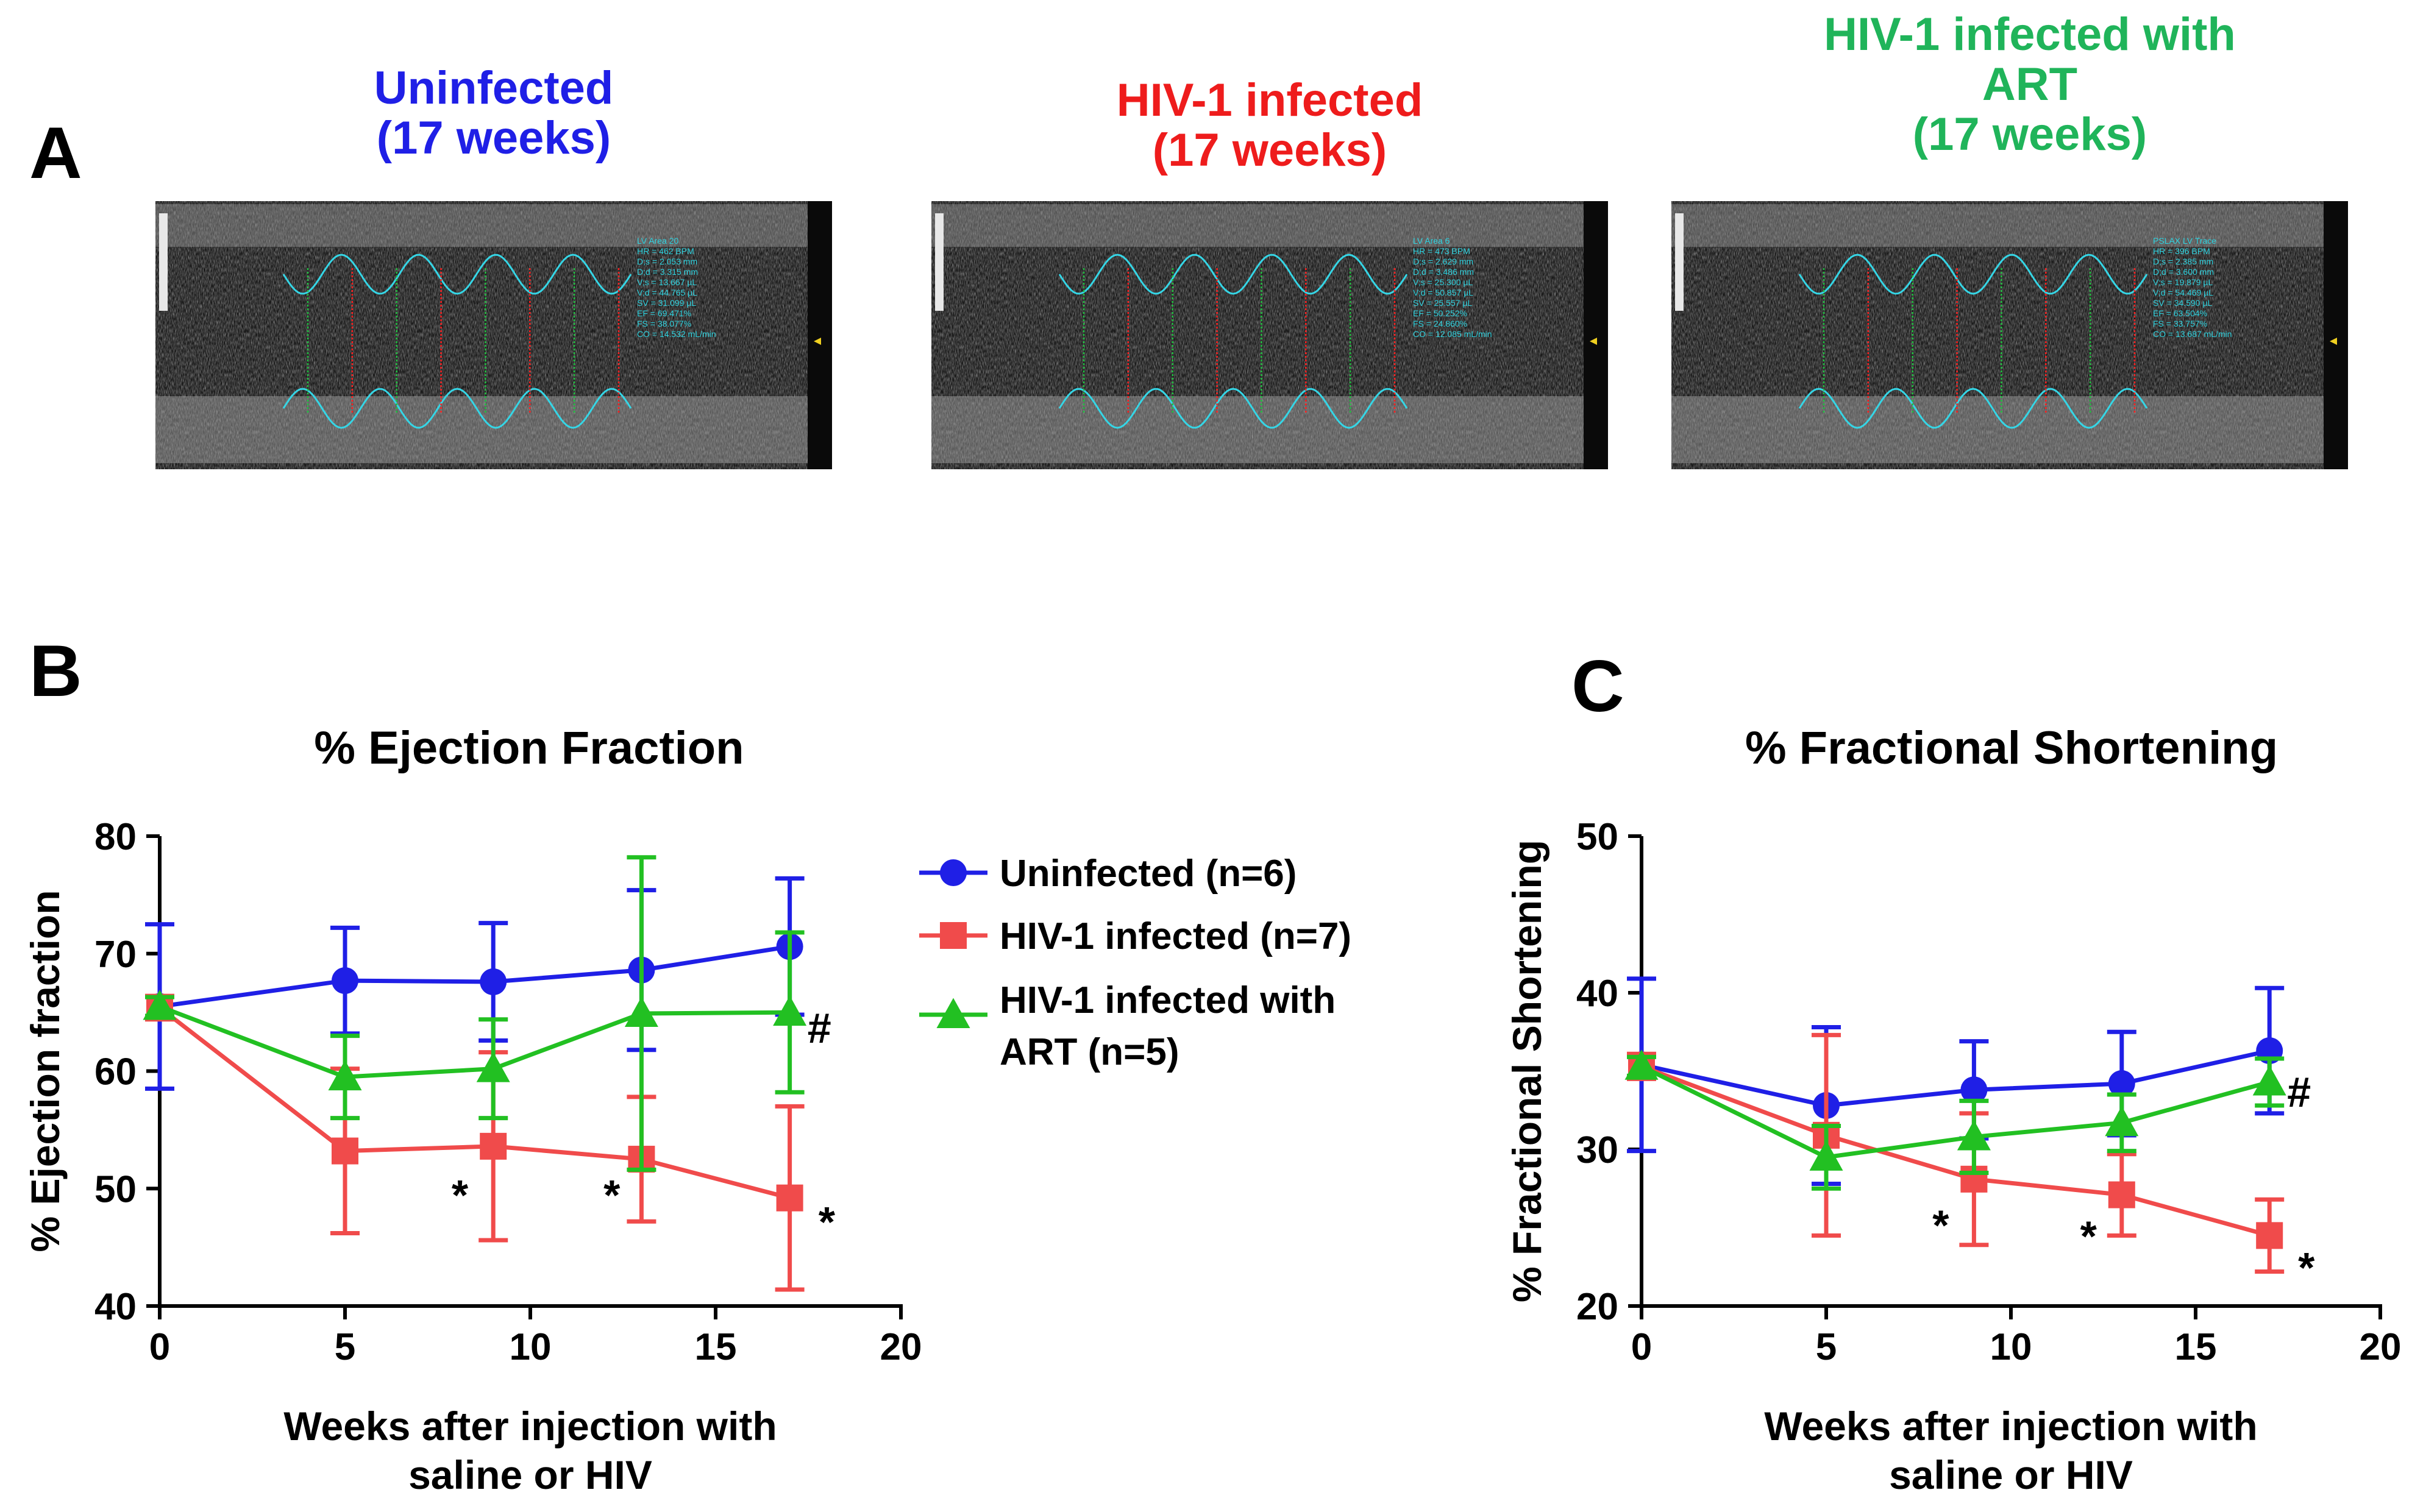 The image size is (2412, 1512). I want to click on echo-measurement-text: LV Area 6, so click(1431, 241).